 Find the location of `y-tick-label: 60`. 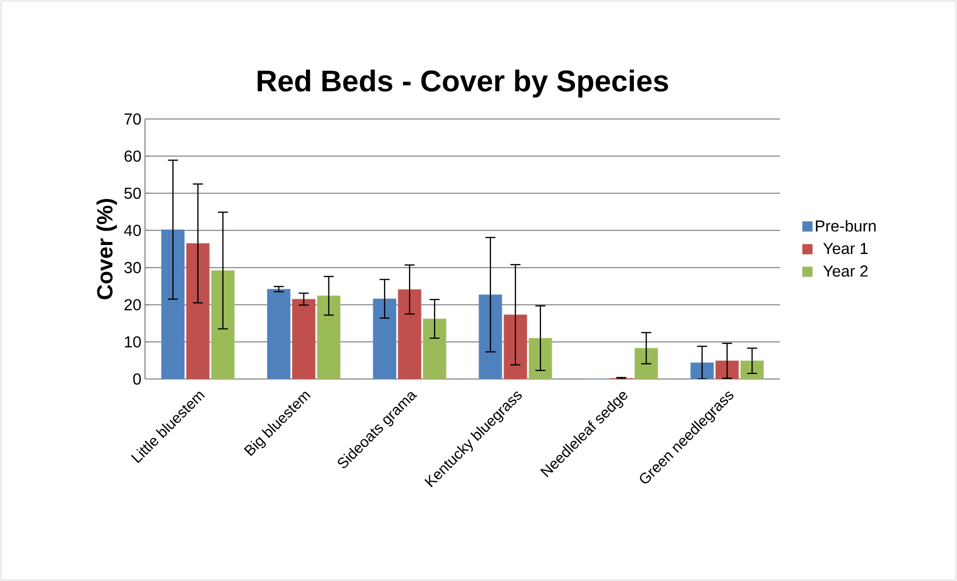

y-tick-label: 60 is located at coordinates (132, 156).